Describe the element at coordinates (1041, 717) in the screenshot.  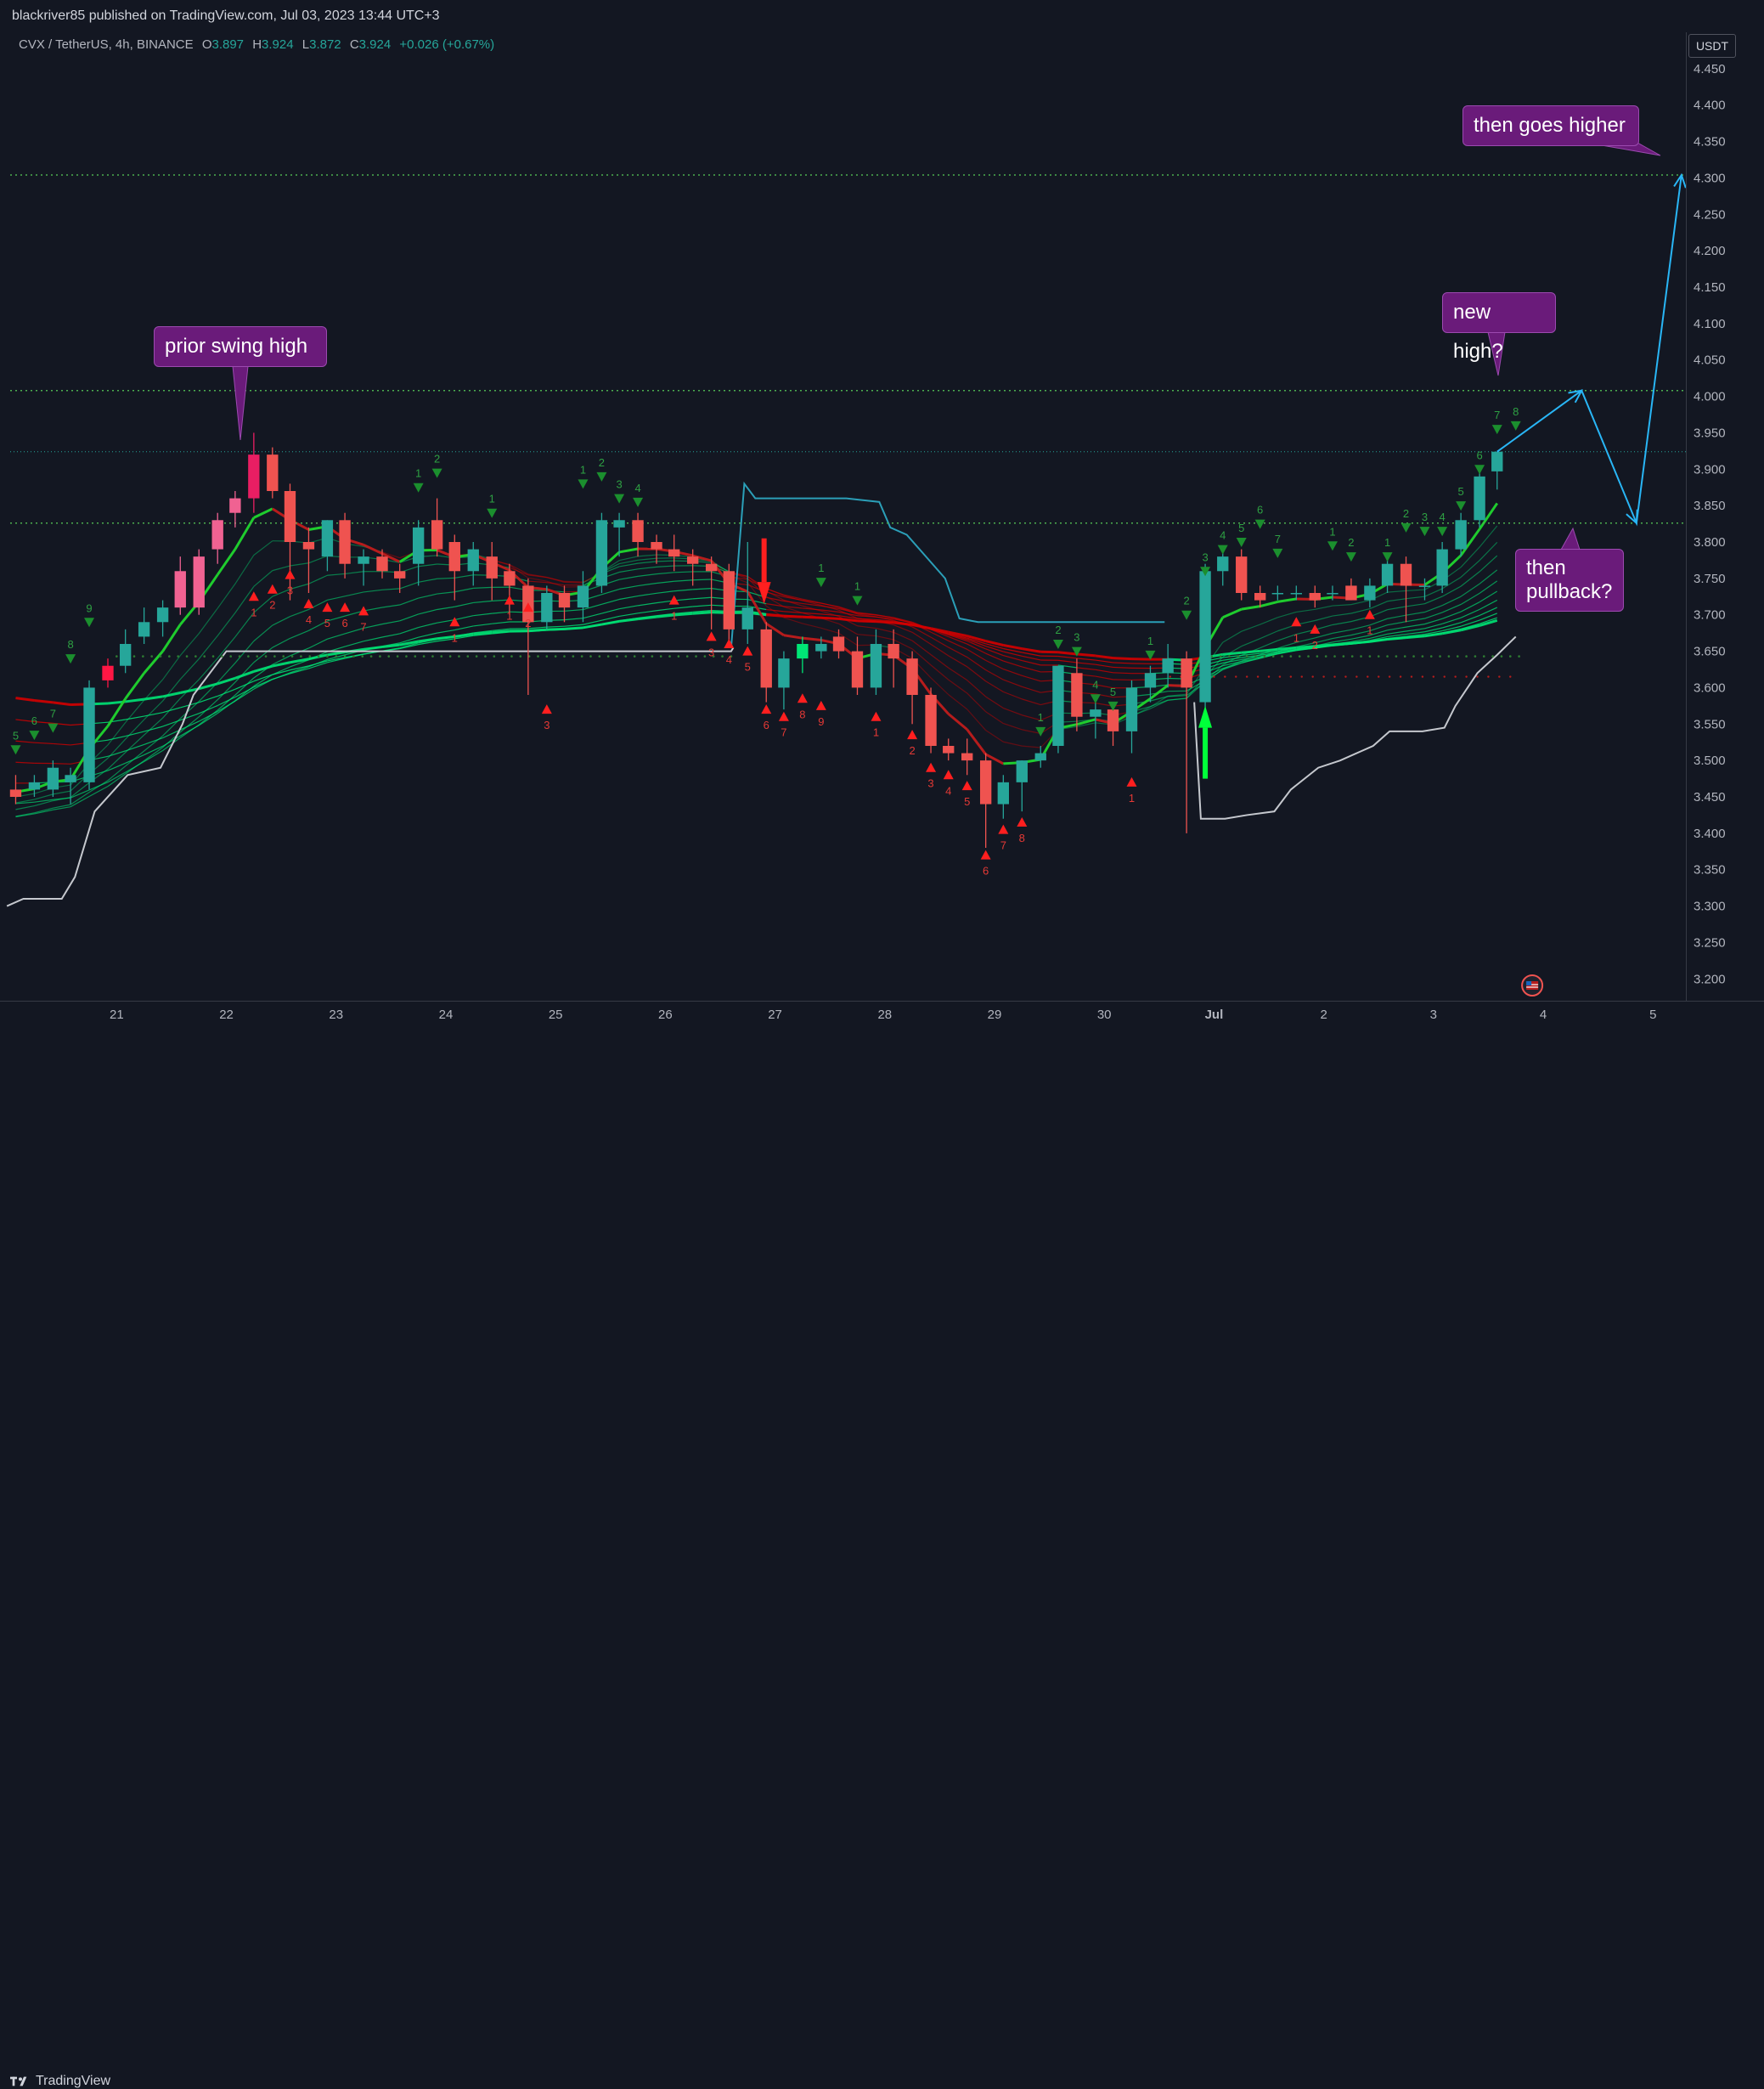
I see `count-label: 1` at that location.